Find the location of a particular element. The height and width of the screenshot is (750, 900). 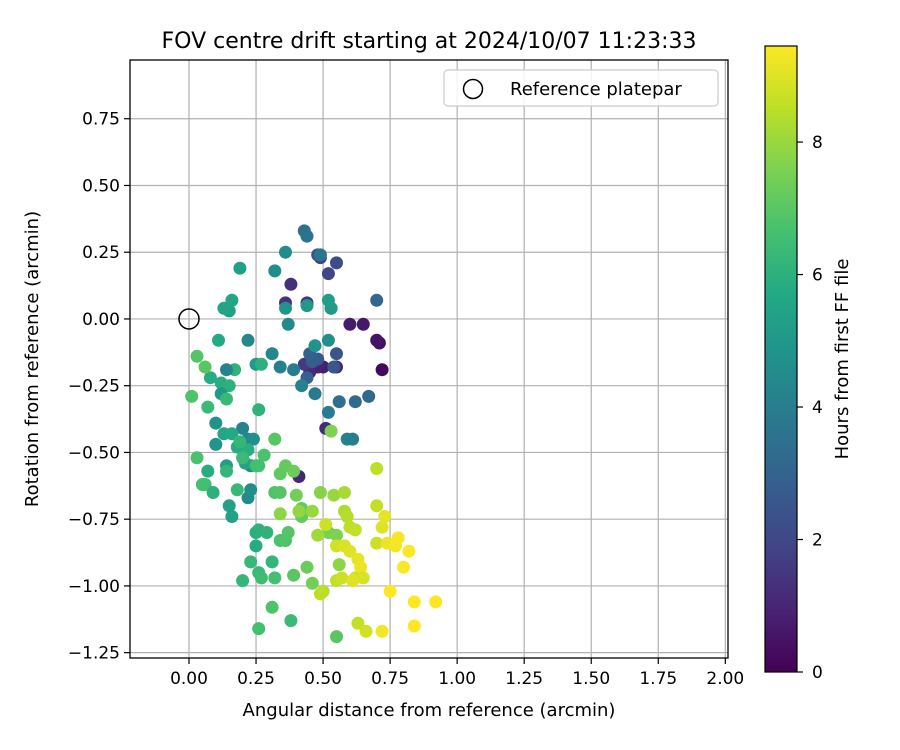

y-tick-label: −0.75 is located at coordinates (94, 520).